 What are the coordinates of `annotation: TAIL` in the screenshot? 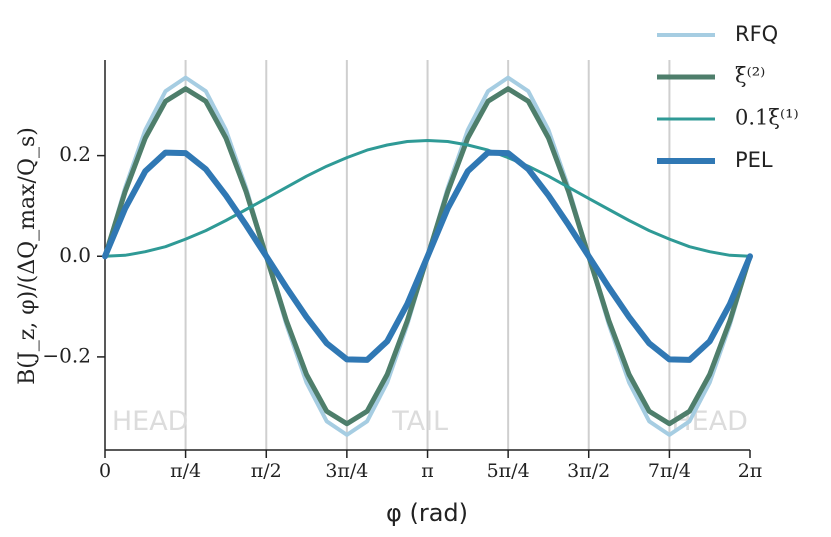 It's located at (419, 421).